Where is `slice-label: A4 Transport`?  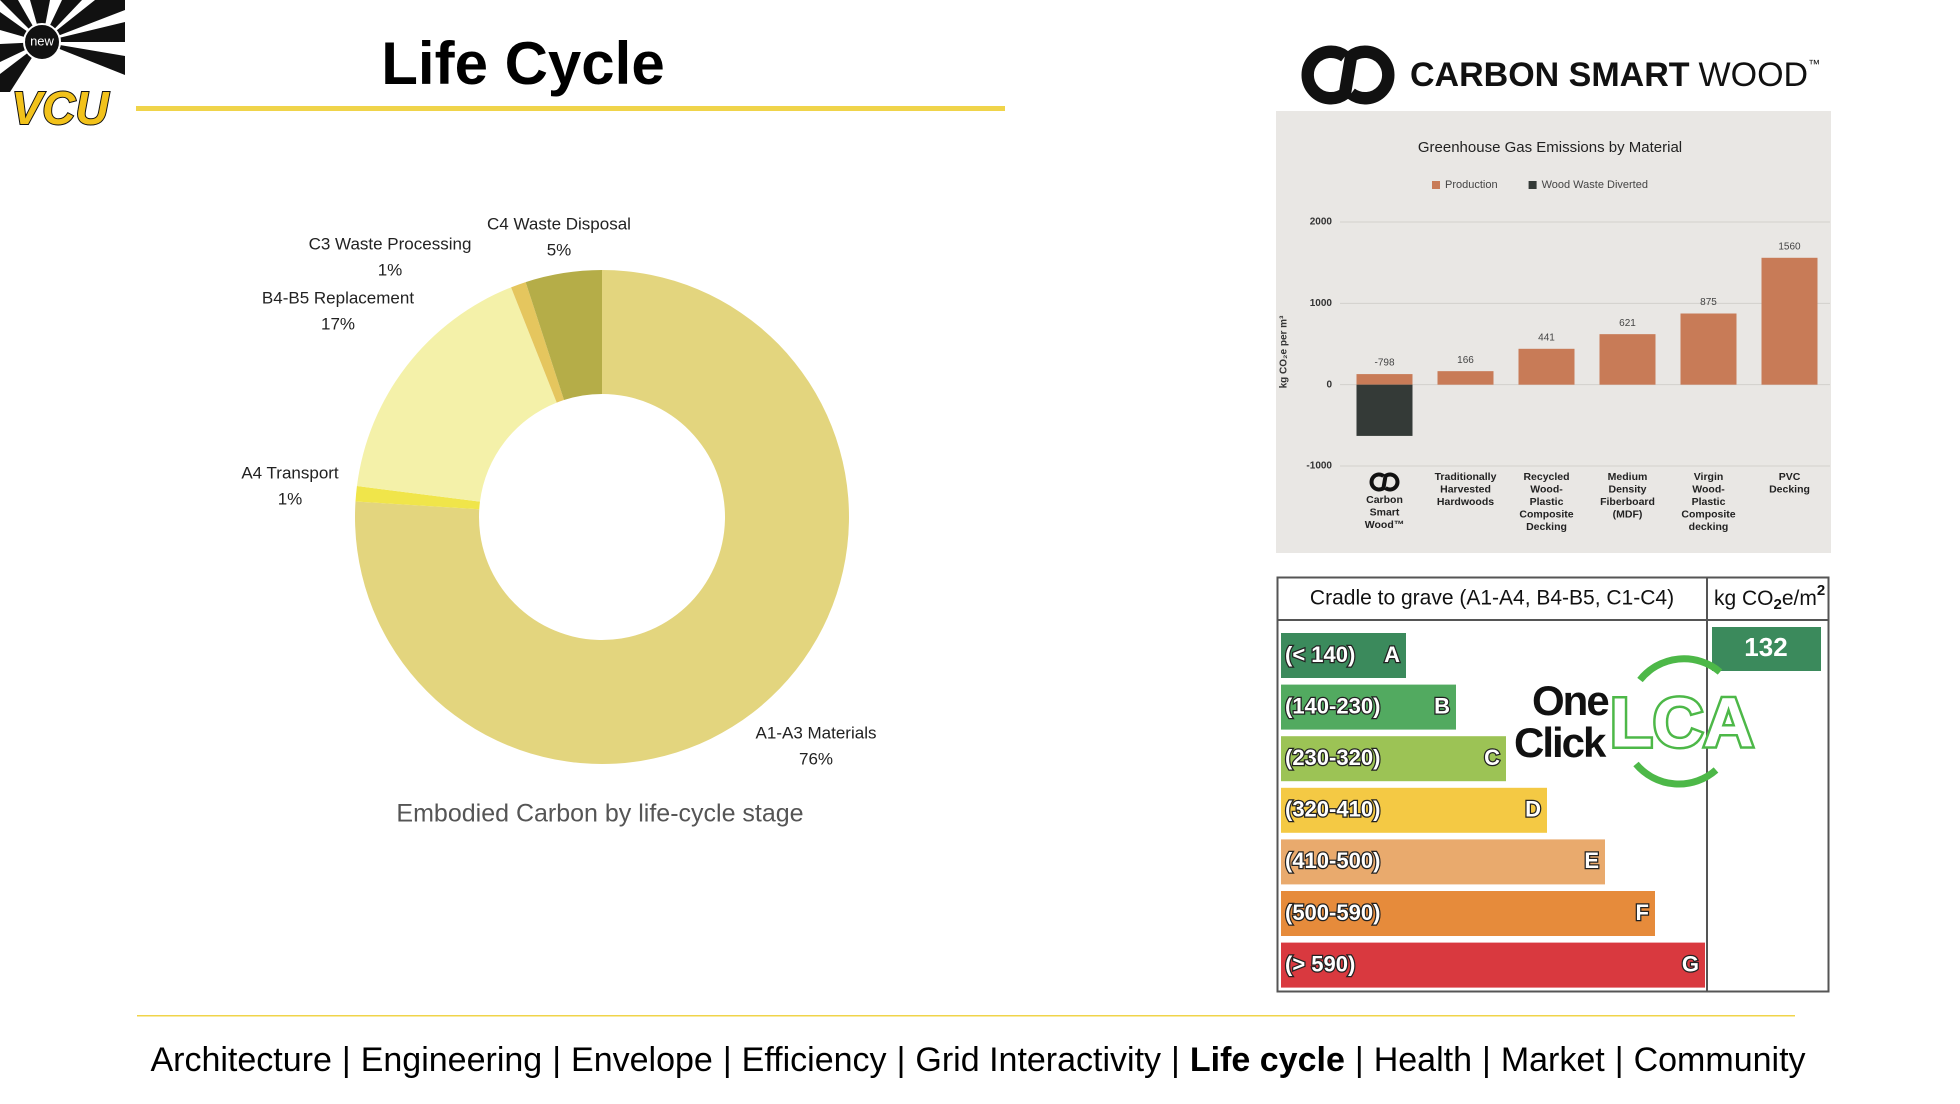 slice-label: A4 Transport is located at coordinates (290, 472).